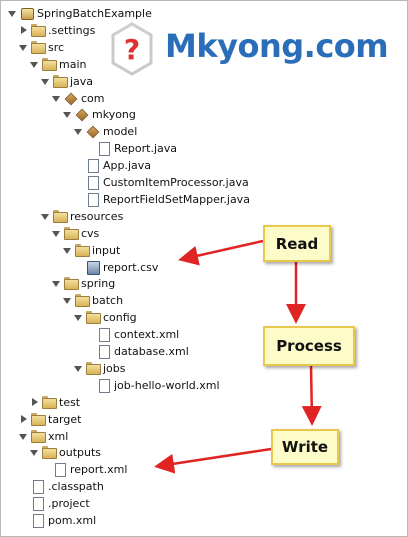 Image resolution: width=408 pixels, height=537 pixels. I want to click on tree-item: CustomItemProcessor.java, so click(161, 182).